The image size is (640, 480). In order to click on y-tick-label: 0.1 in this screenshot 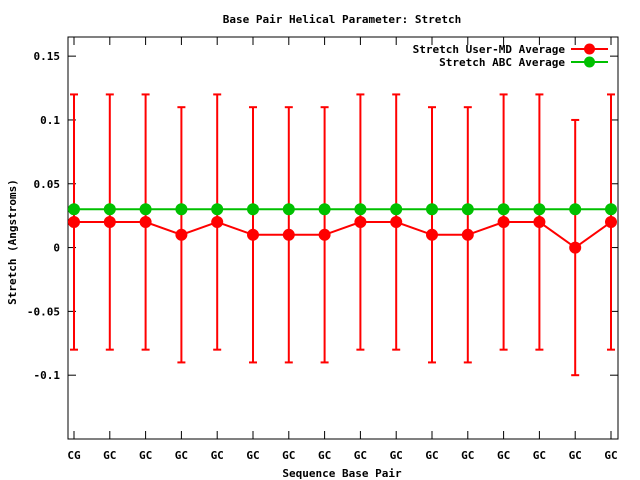, I will do `click(50, 120)`.